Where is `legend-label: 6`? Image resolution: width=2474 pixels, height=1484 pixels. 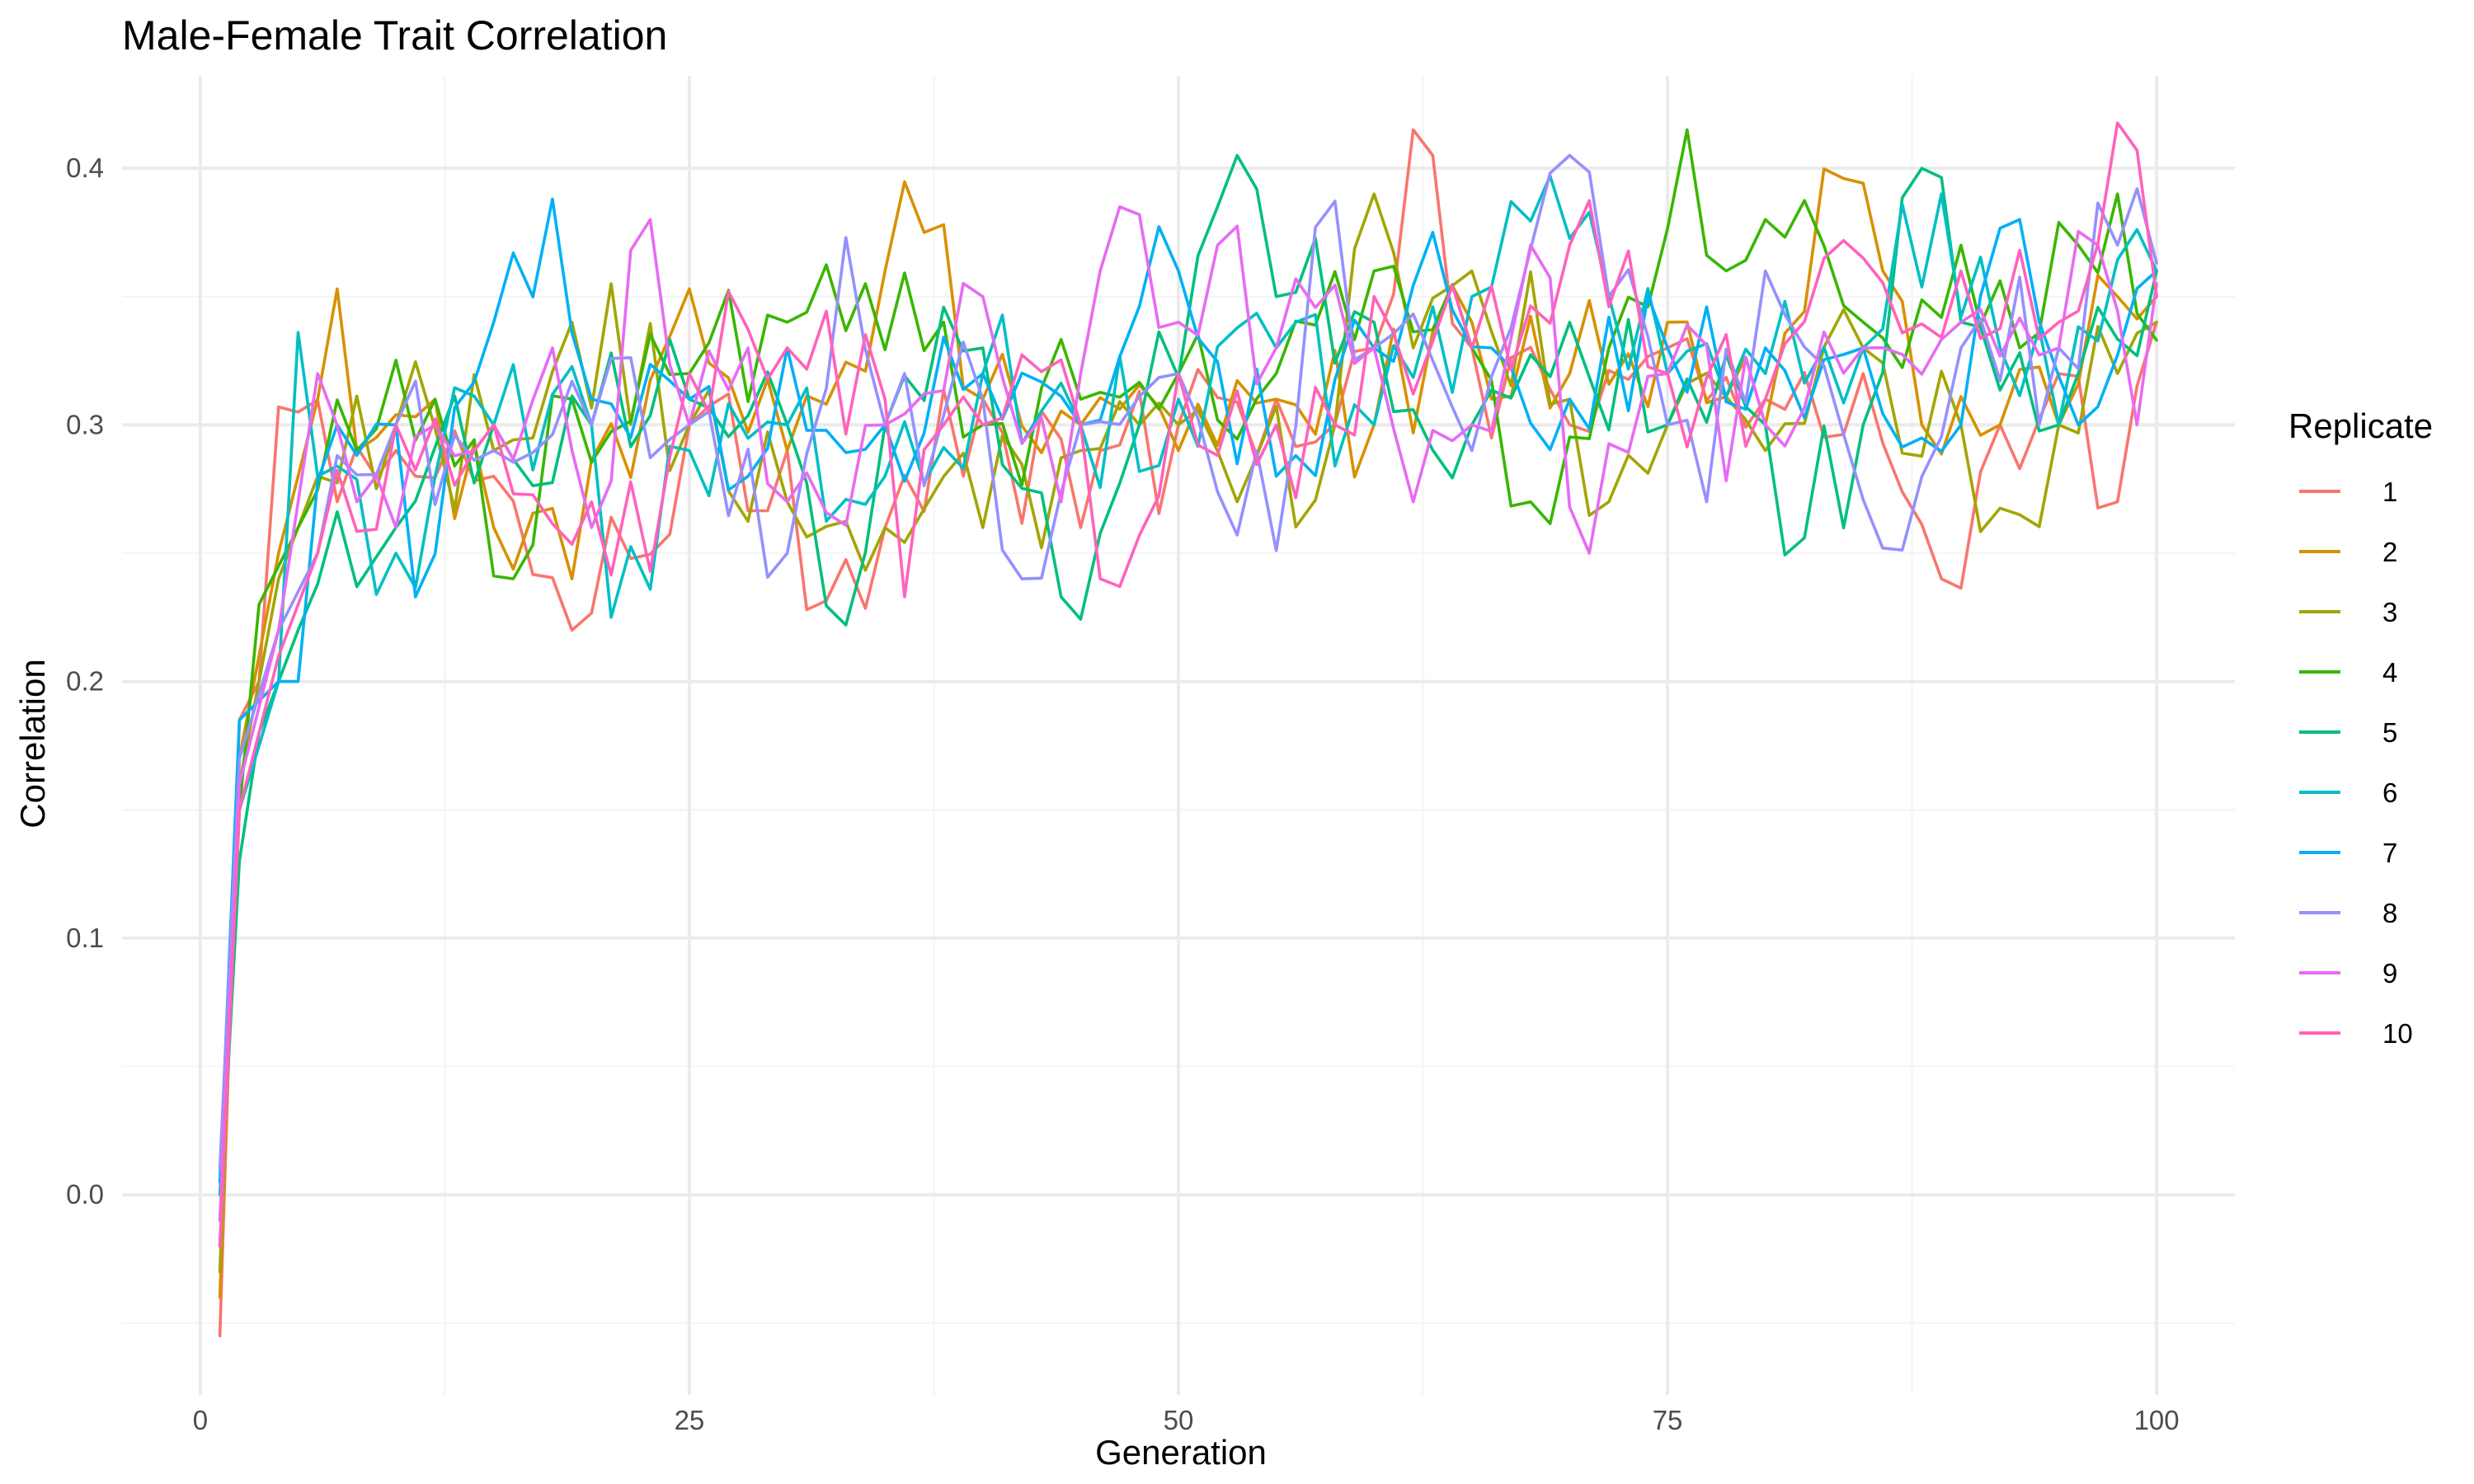 legend-label: 6 is located at coordinates (2389, 792).